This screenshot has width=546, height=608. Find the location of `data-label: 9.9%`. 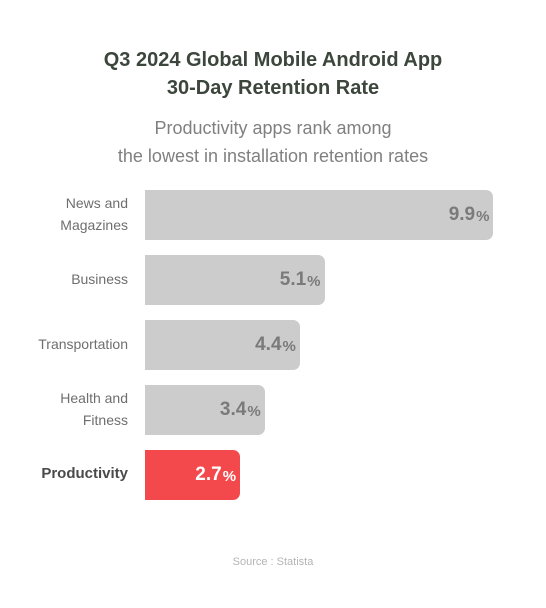

data-label: 9.9% is located at coordinates (469, 215).